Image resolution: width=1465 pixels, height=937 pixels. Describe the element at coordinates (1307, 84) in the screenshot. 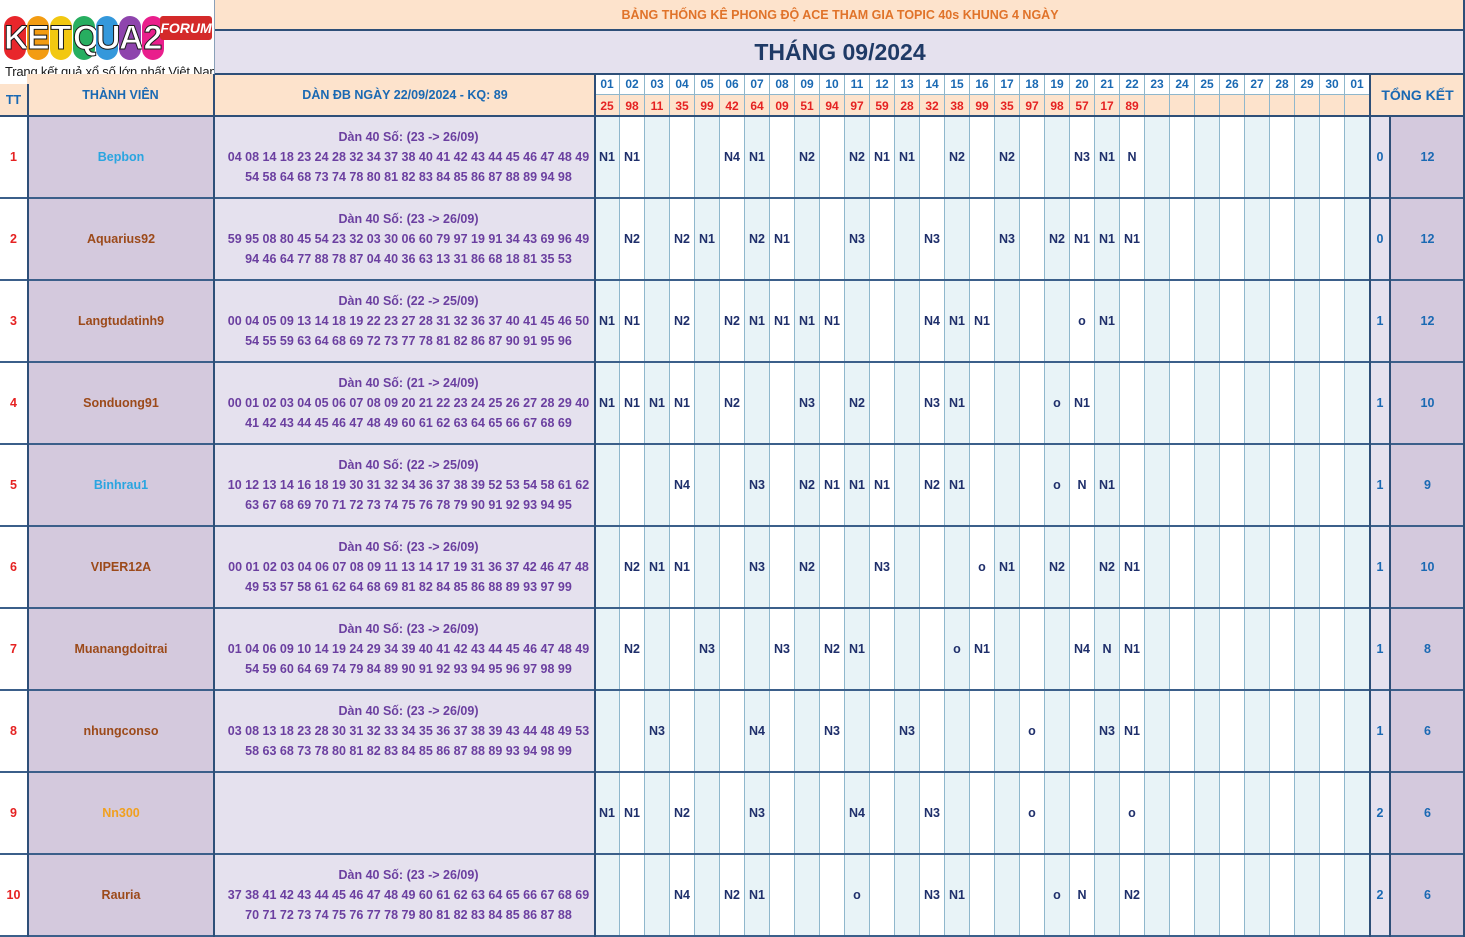

I see `day-header: 29` at that location.